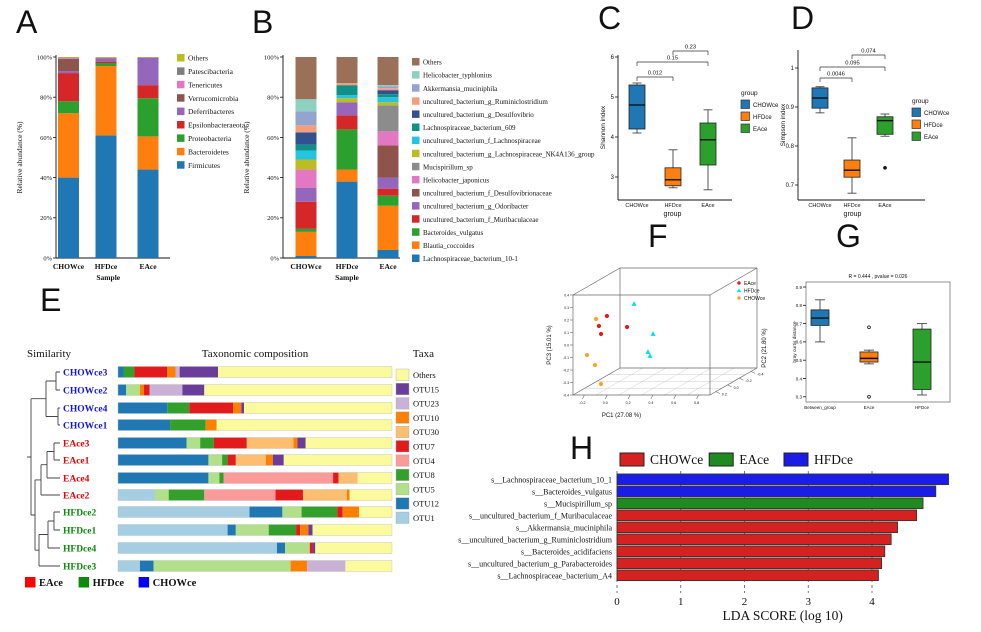  What do you see at coordinates (50, 465) in the screenshot?
I see `dendrogram-branch` at bounding box center [50, 465].